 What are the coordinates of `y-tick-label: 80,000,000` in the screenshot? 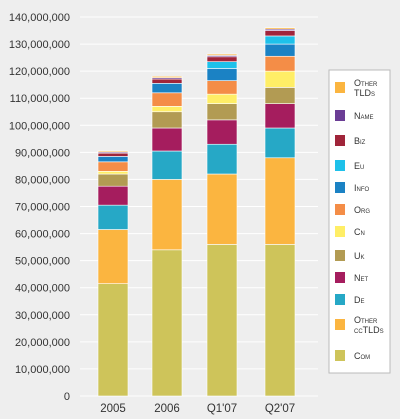 It's located at (42, 180).